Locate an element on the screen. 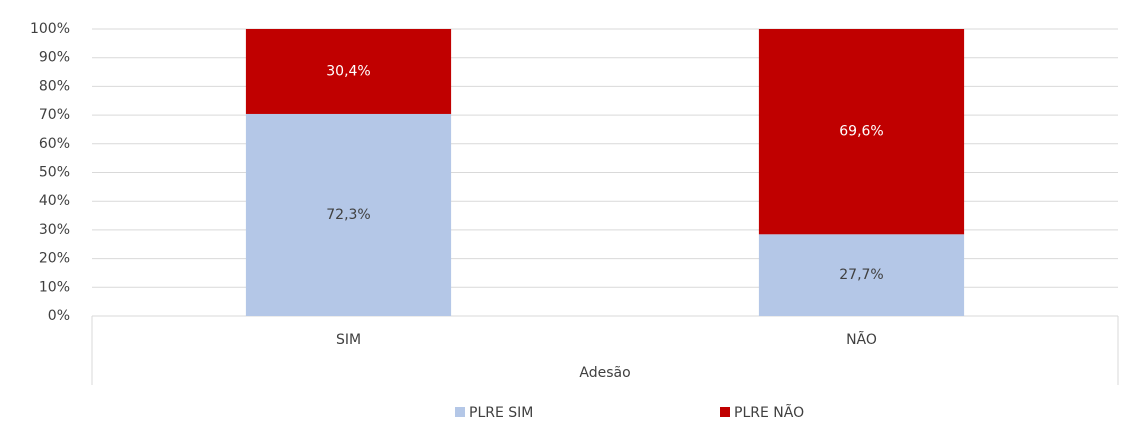  y-tick-label: 30% is located at coordinates (54, 230).